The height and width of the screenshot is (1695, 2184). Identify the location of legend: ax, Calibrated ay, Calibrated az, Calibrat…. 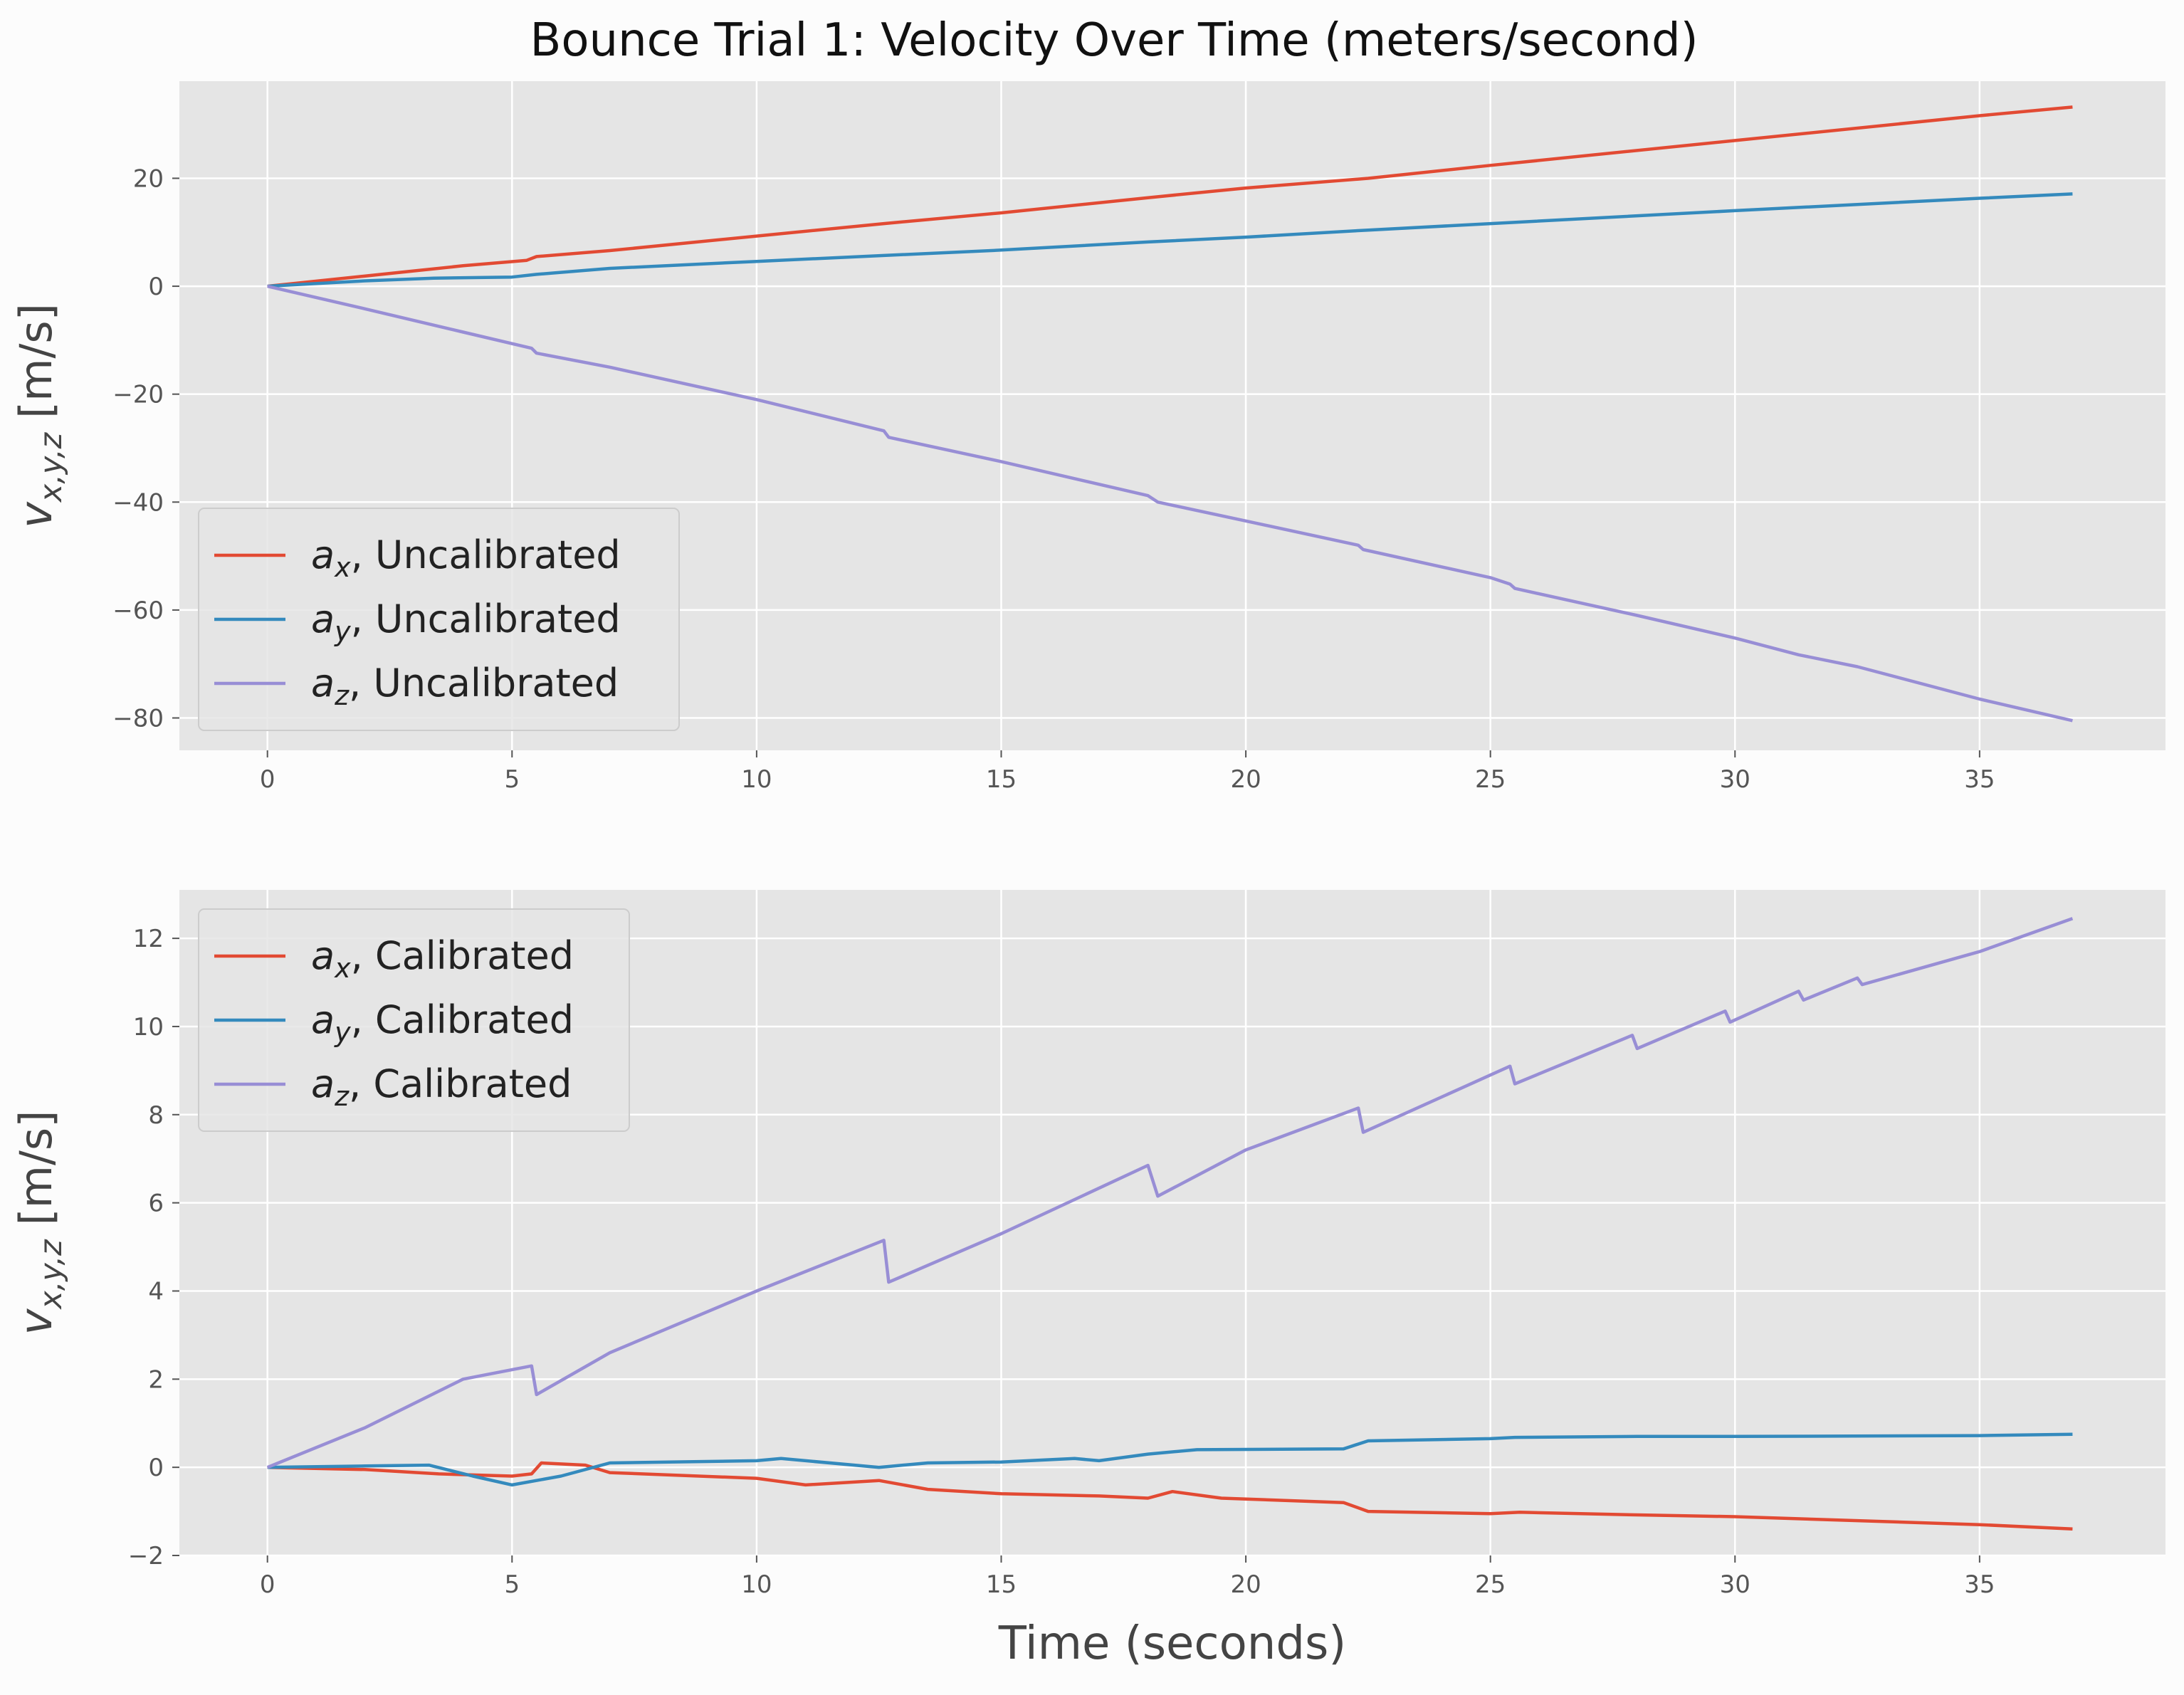
(414, 1020).